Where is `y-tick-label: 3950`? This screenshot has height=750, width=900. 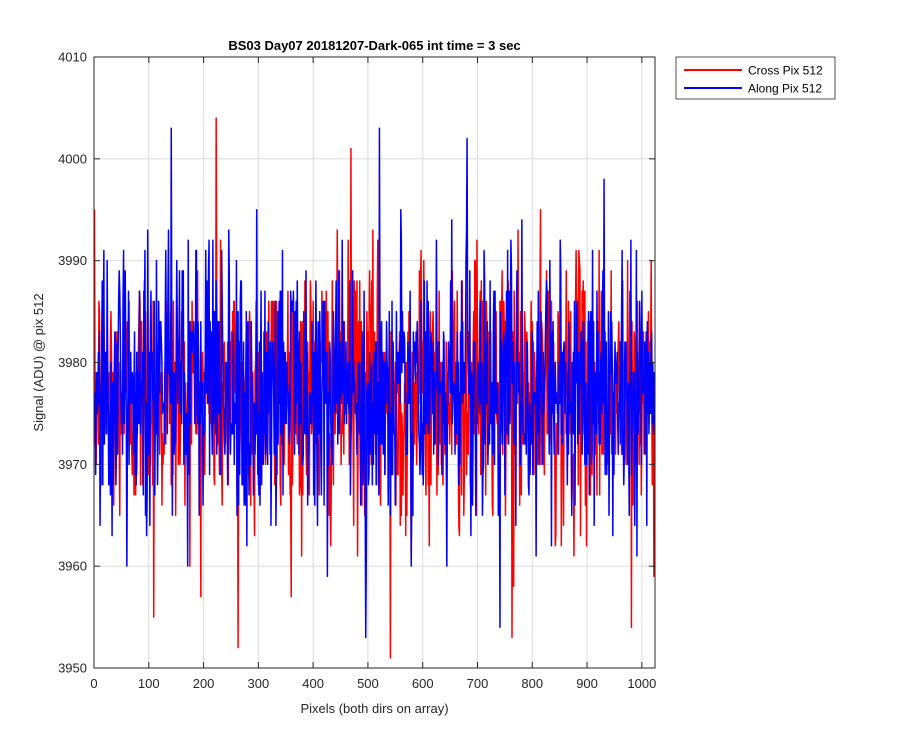 y-tick-label: 3950 is located at coordinates (72, 668).